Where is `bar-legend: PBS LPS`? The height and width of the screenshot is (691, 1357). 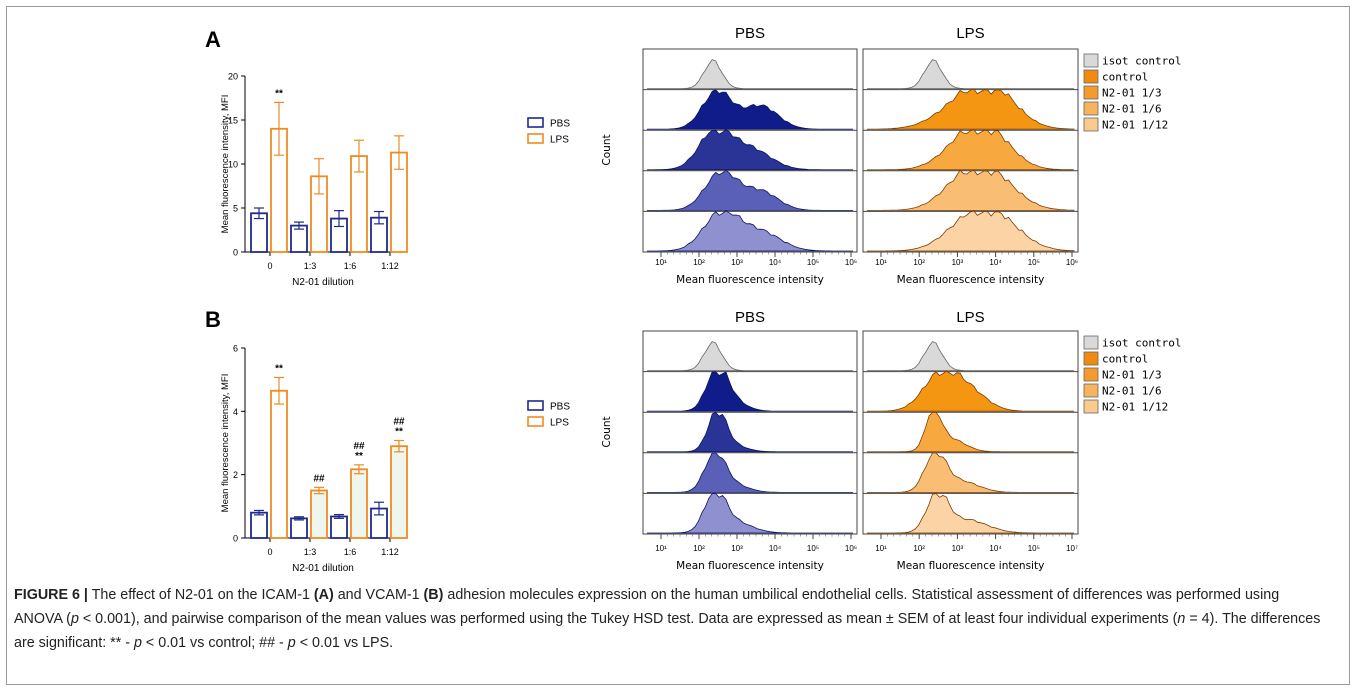 bar-legend: PBS LPS is located at coordinates (548, 414).